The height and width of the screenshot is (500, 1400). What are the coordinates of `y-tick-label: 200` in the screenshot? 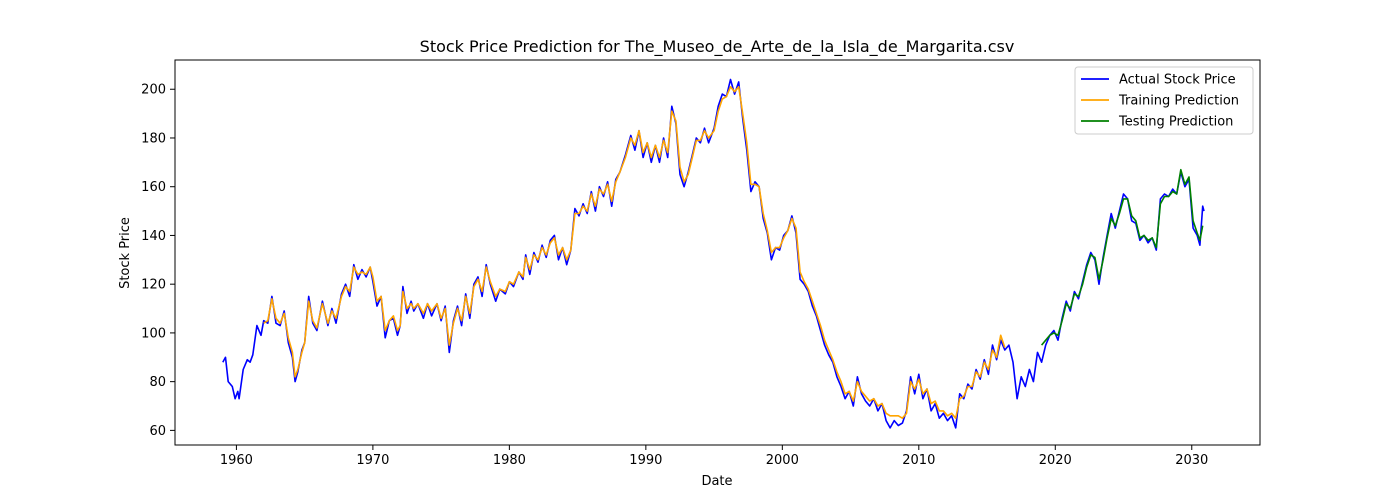 It's located at (153, 90).